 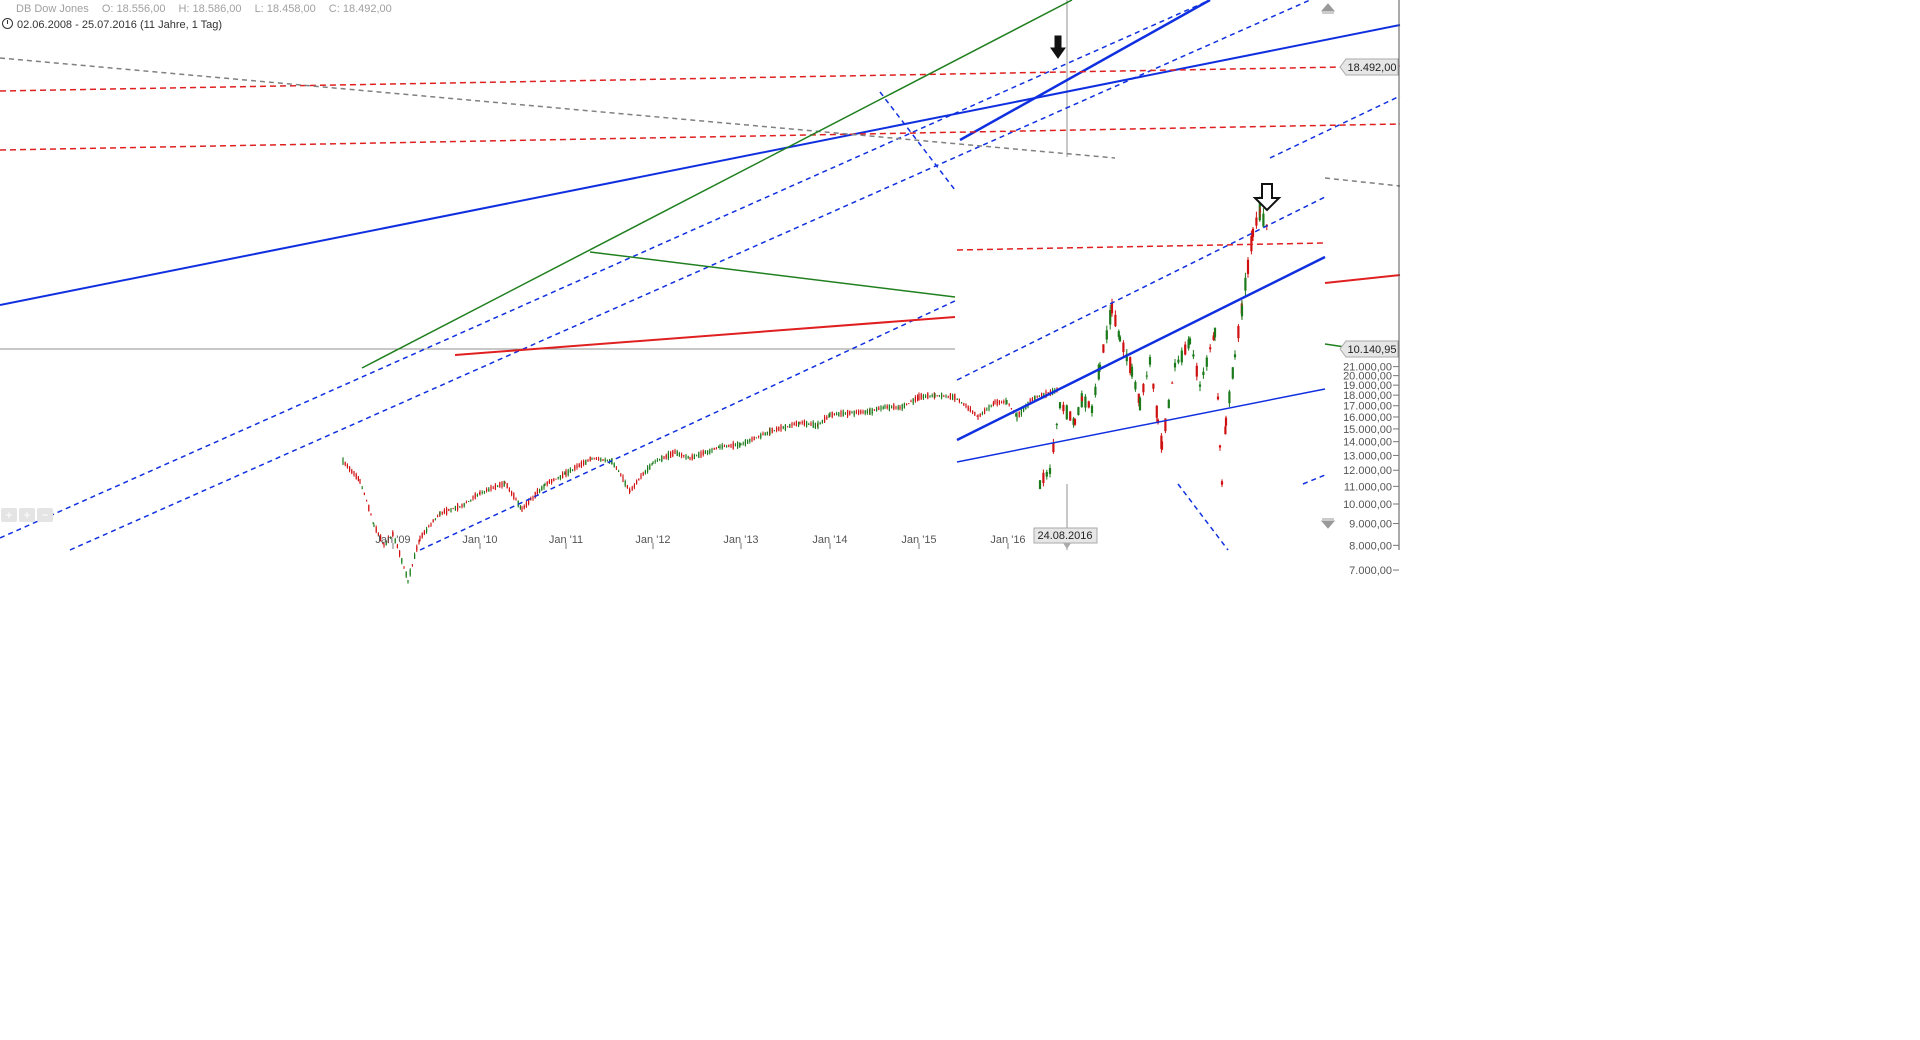 What do you see at coordinates (9, 515) in the screenshot?
I see `zoom-in-button: +` at bounding box center [9, 515].